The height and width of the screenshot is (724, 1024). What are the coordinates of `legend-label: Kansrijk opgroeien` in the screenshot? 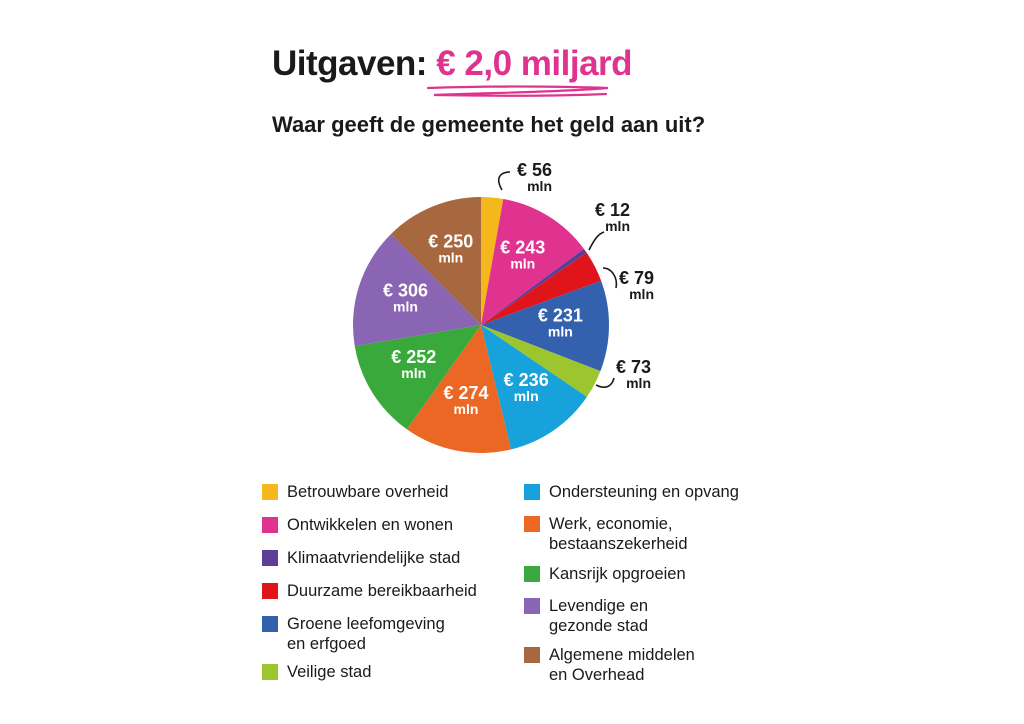 It's located at (617, 574).